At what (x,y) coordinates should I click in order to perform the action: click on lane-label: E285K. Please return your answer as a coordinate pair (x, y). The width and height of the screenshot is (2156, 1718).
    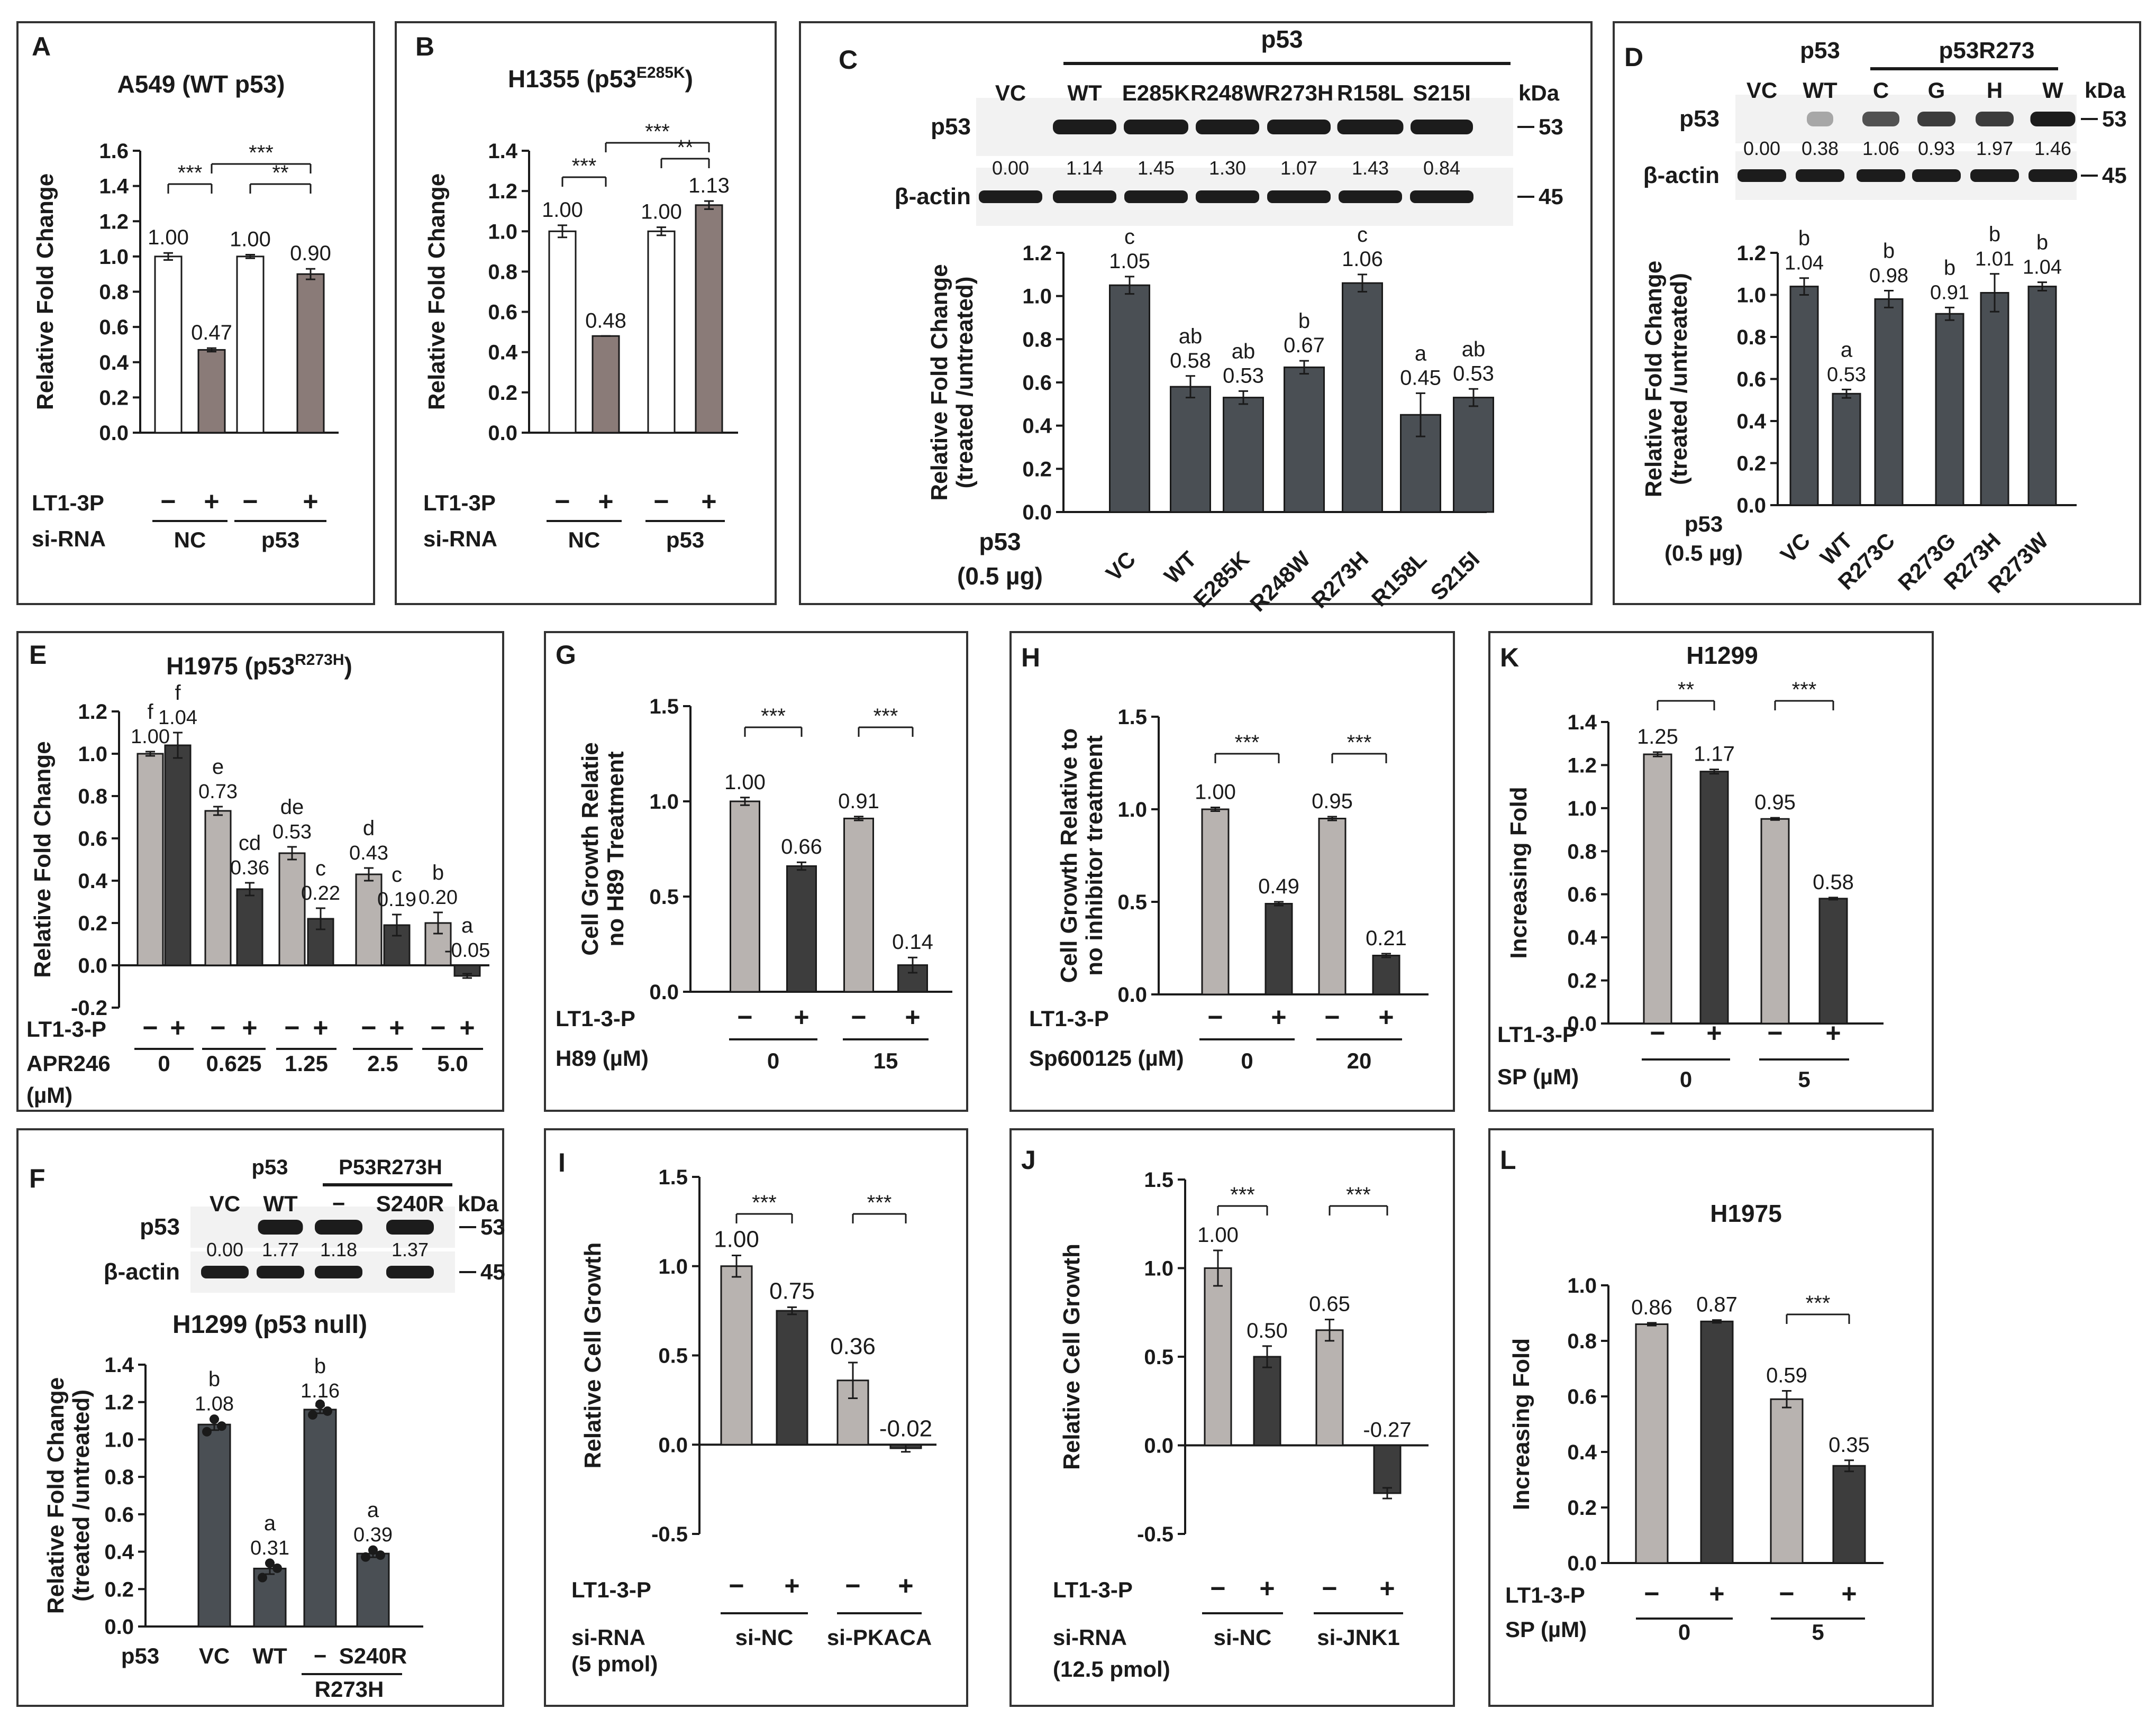
    Looking at the image, I should click on (1156, 92).